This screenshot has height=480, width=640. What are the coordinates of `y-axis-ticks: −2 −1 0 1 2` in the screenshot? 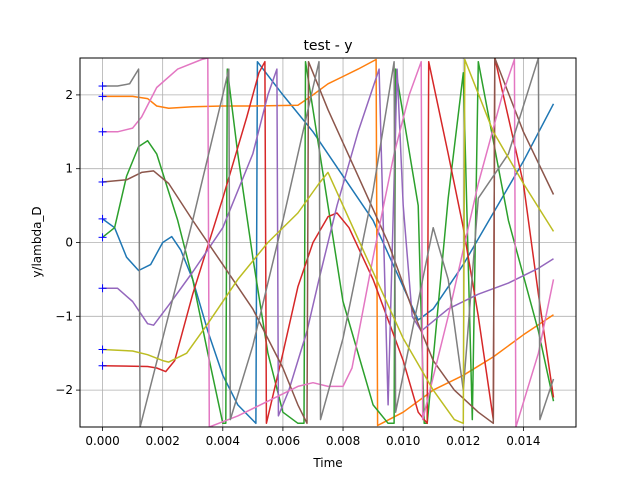 It's located at (67, 242).